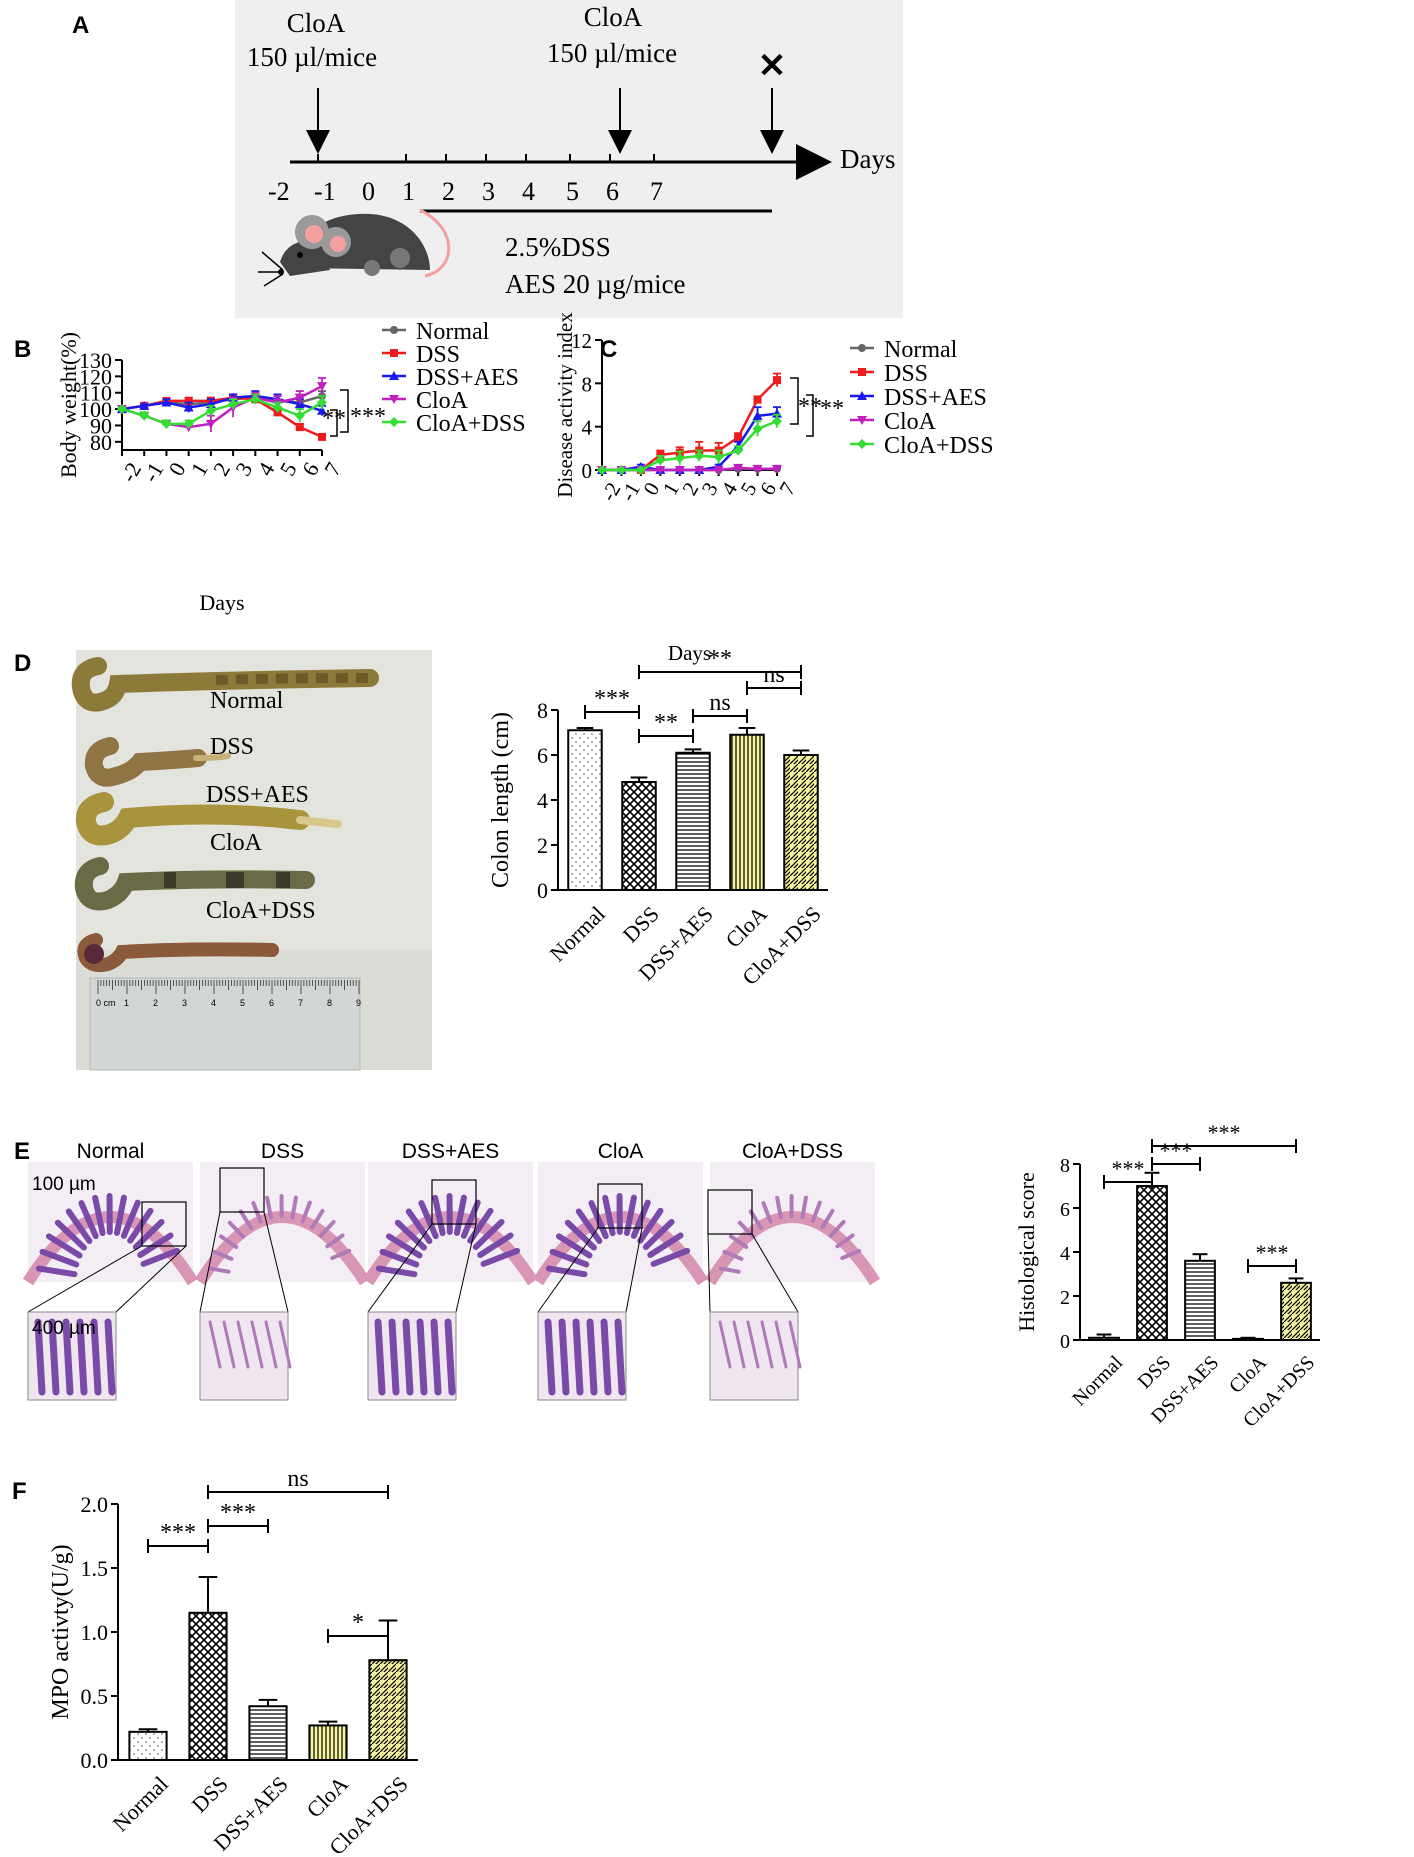  What do you see at coordinates (1296, 1311) in the screenshot?
I see `bar-cloa-dss` at bounding box center [1296, 1311].